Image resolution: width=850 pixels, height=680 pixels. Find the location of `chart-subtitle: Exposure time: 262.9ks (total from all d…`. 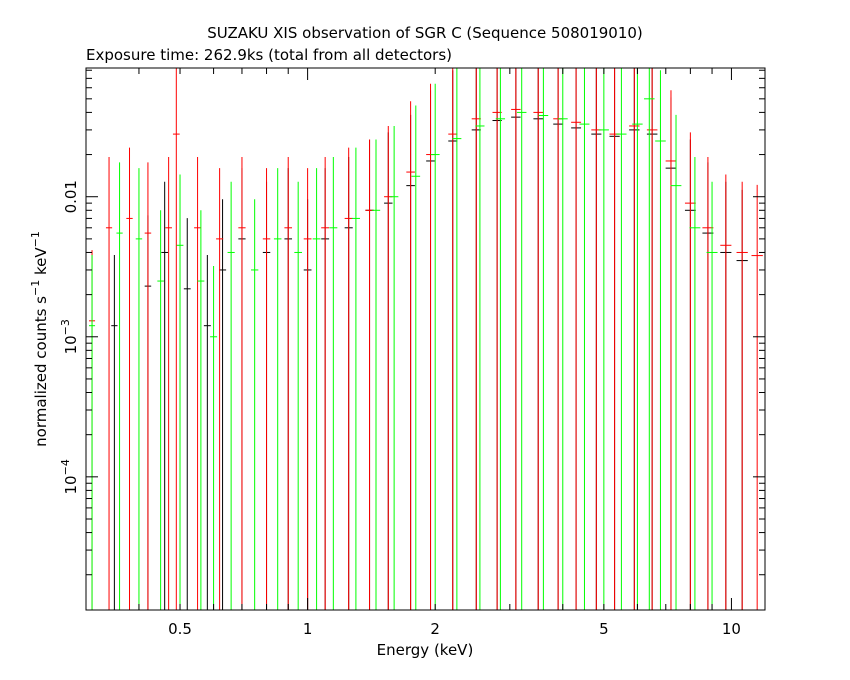

chart-subtitle: Exposure time: 262.9ks (total from all d… is located at coordinates (269, 55).